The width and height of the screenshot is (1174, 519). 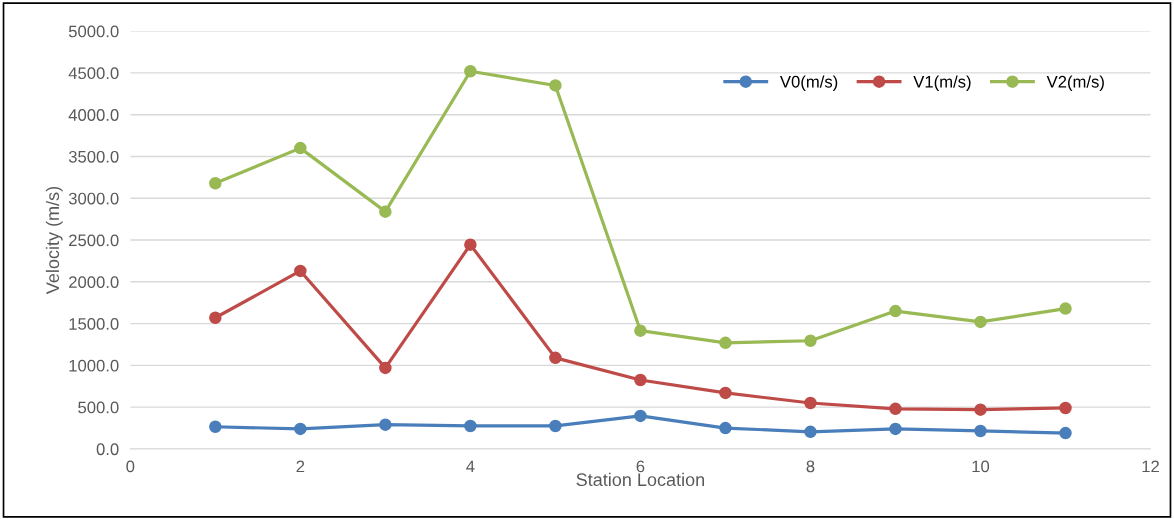 What do you see at coordinates (93, 198) in the screenshot?
I see `y-tick-label: 3000.0` at bounding box center [93, 198].